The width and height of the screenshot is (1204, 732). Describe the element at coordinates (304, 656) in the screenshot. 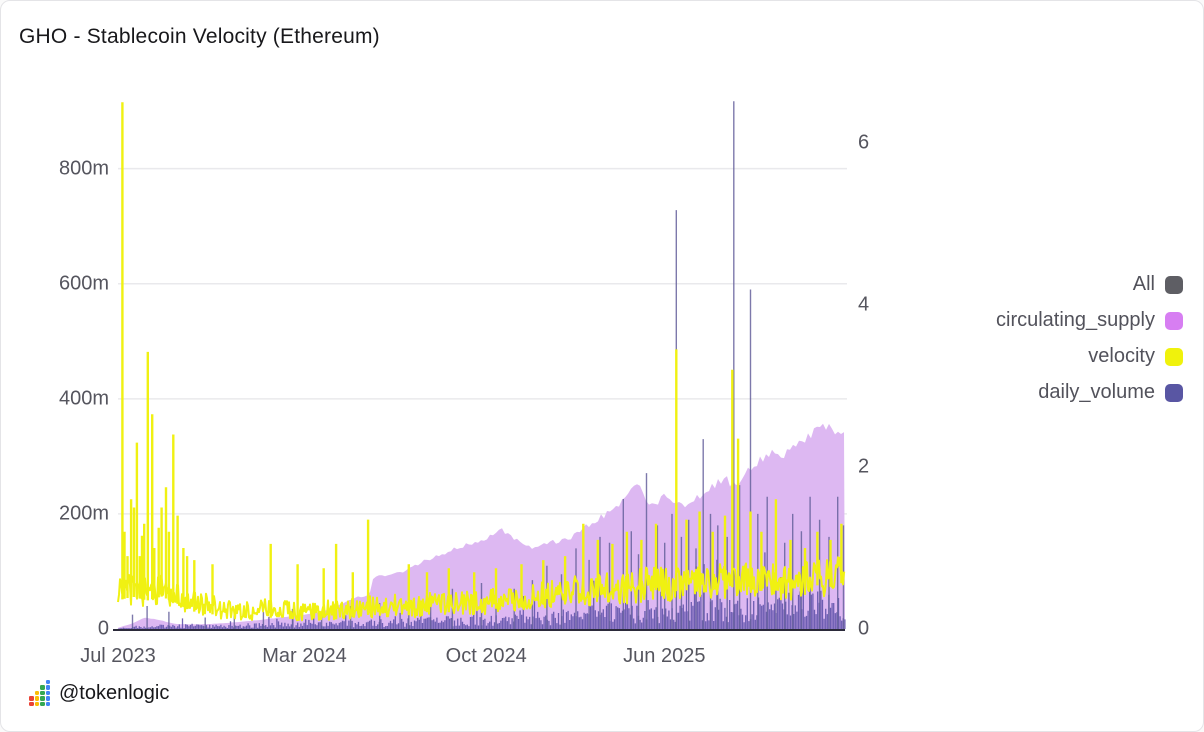

I see `x-axis-tick: Mar 2024` at that location.